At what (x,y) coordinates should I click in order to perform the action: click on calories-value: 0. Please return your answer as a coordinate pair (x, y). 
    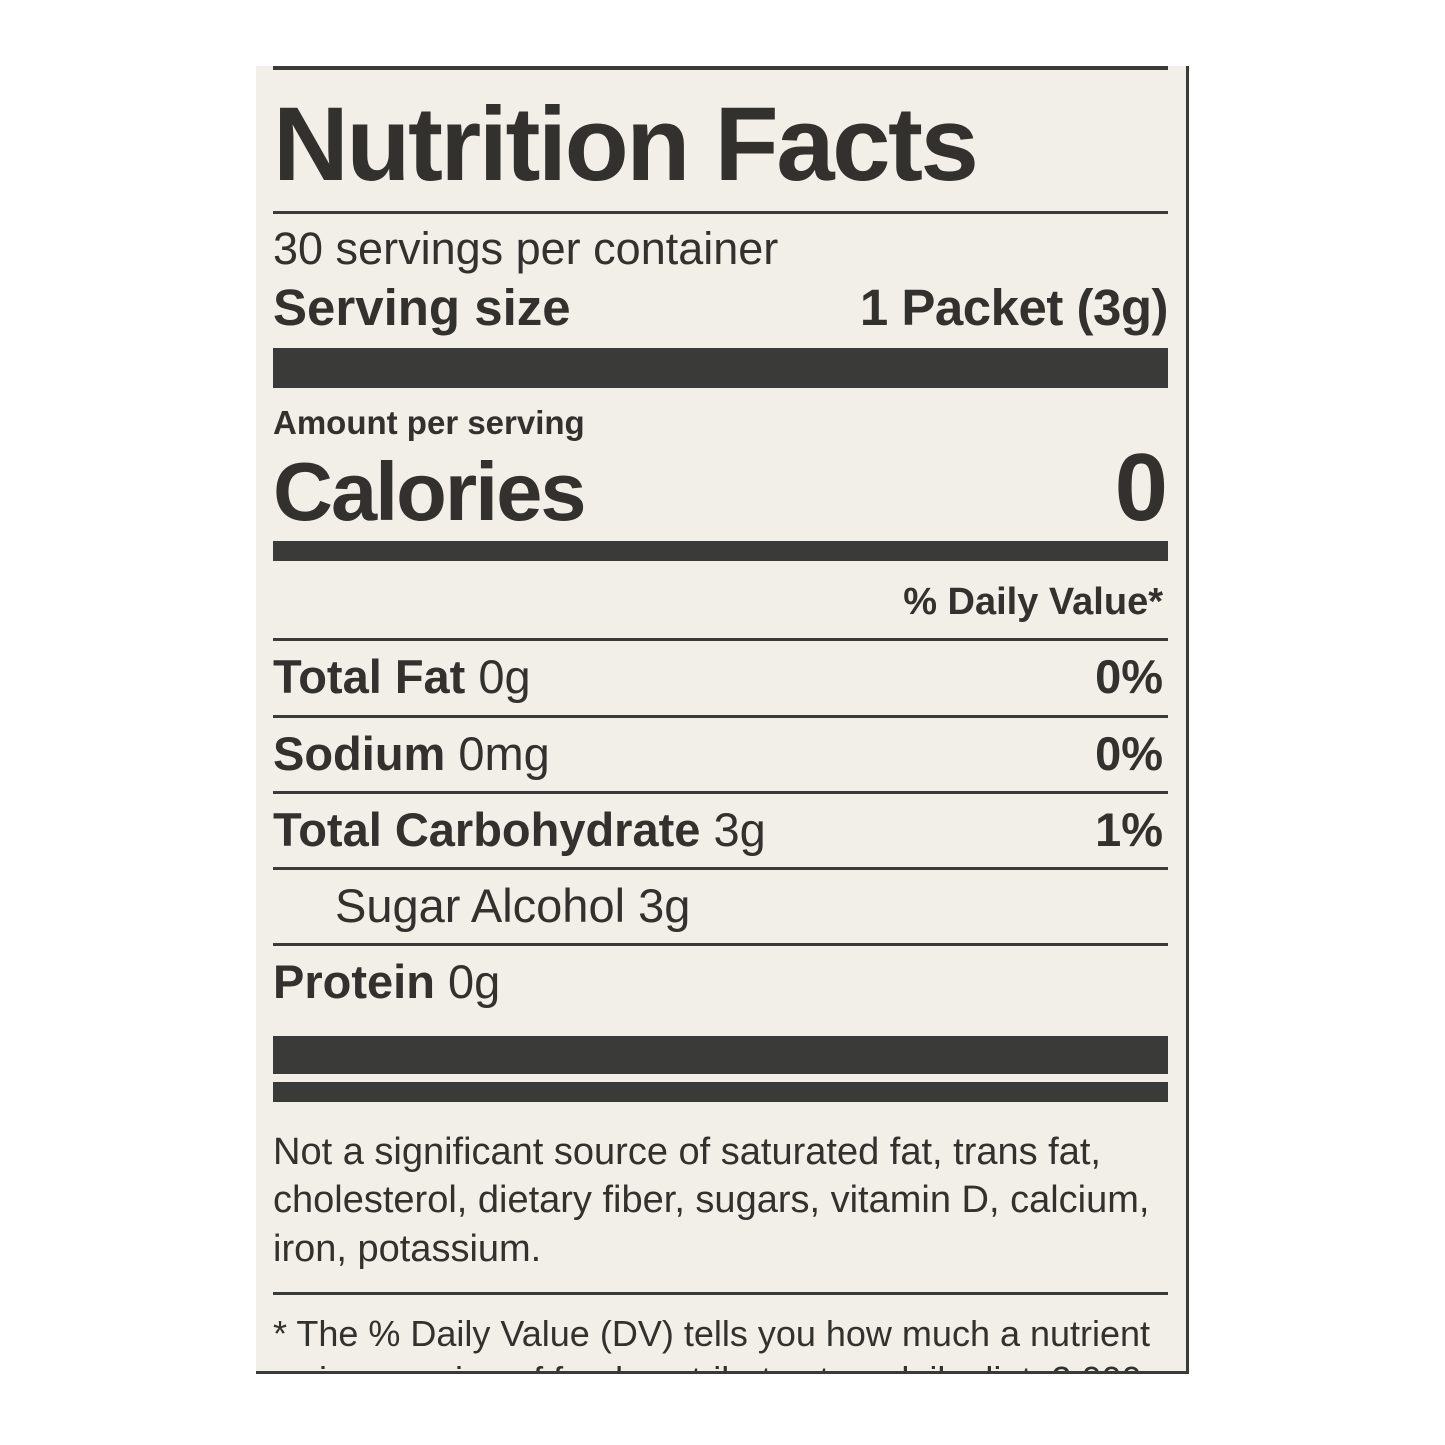
    Looking at the image, I should click on (1141, 488).